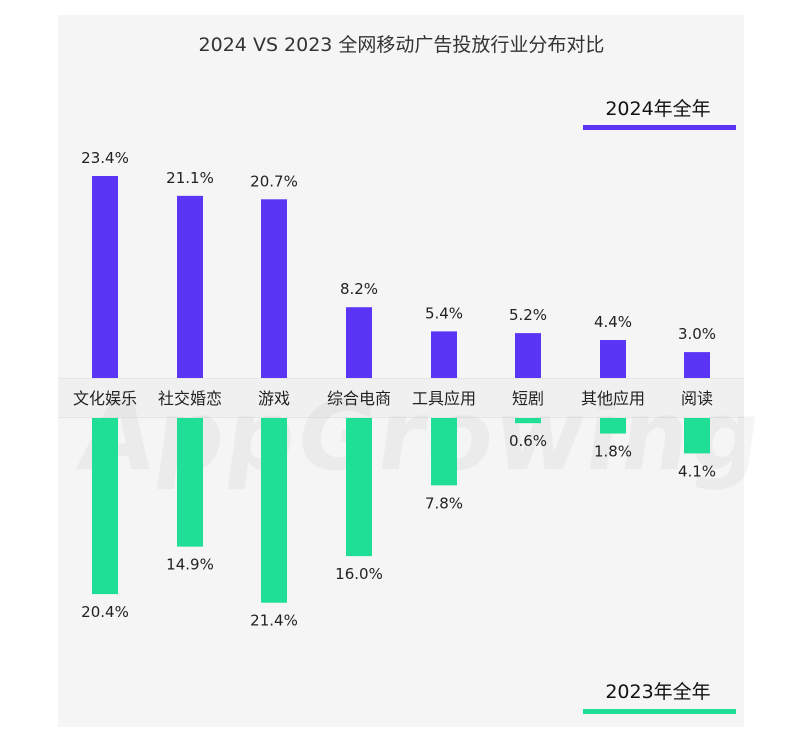 This screenshot has width=803, height=740. Describe the element at coordinates (659, 711) in the screenshot. I see `legend-2023-swatch` at that location.